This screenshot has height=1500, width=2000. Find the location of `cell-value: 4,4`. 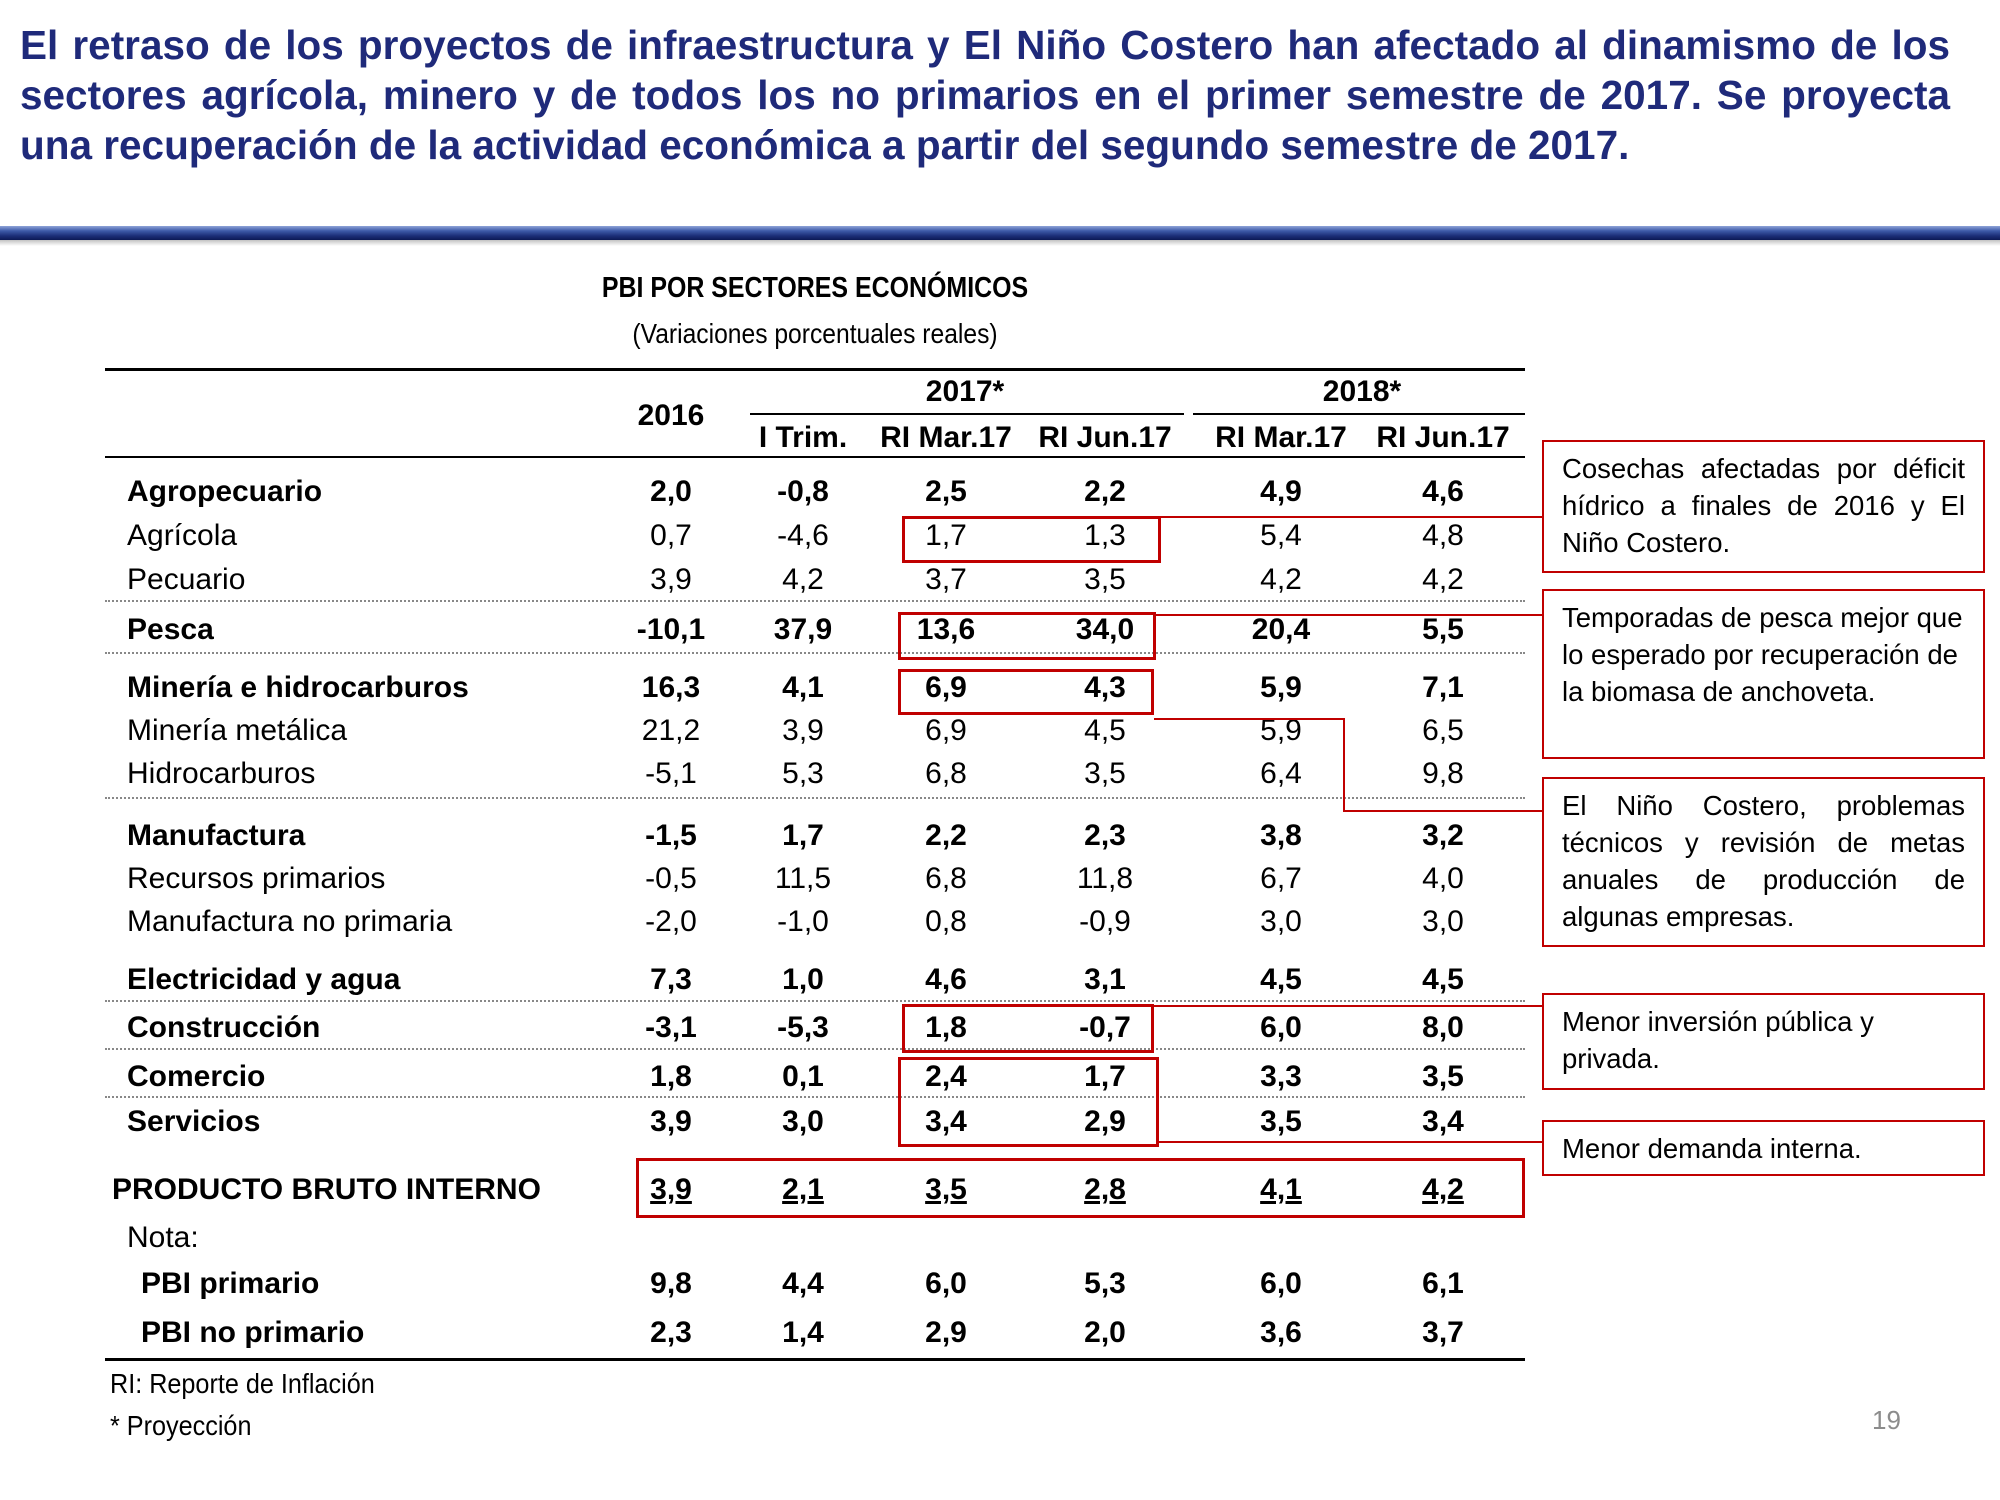

cell-value: 4,4 is located at coordinates (803, 1283).